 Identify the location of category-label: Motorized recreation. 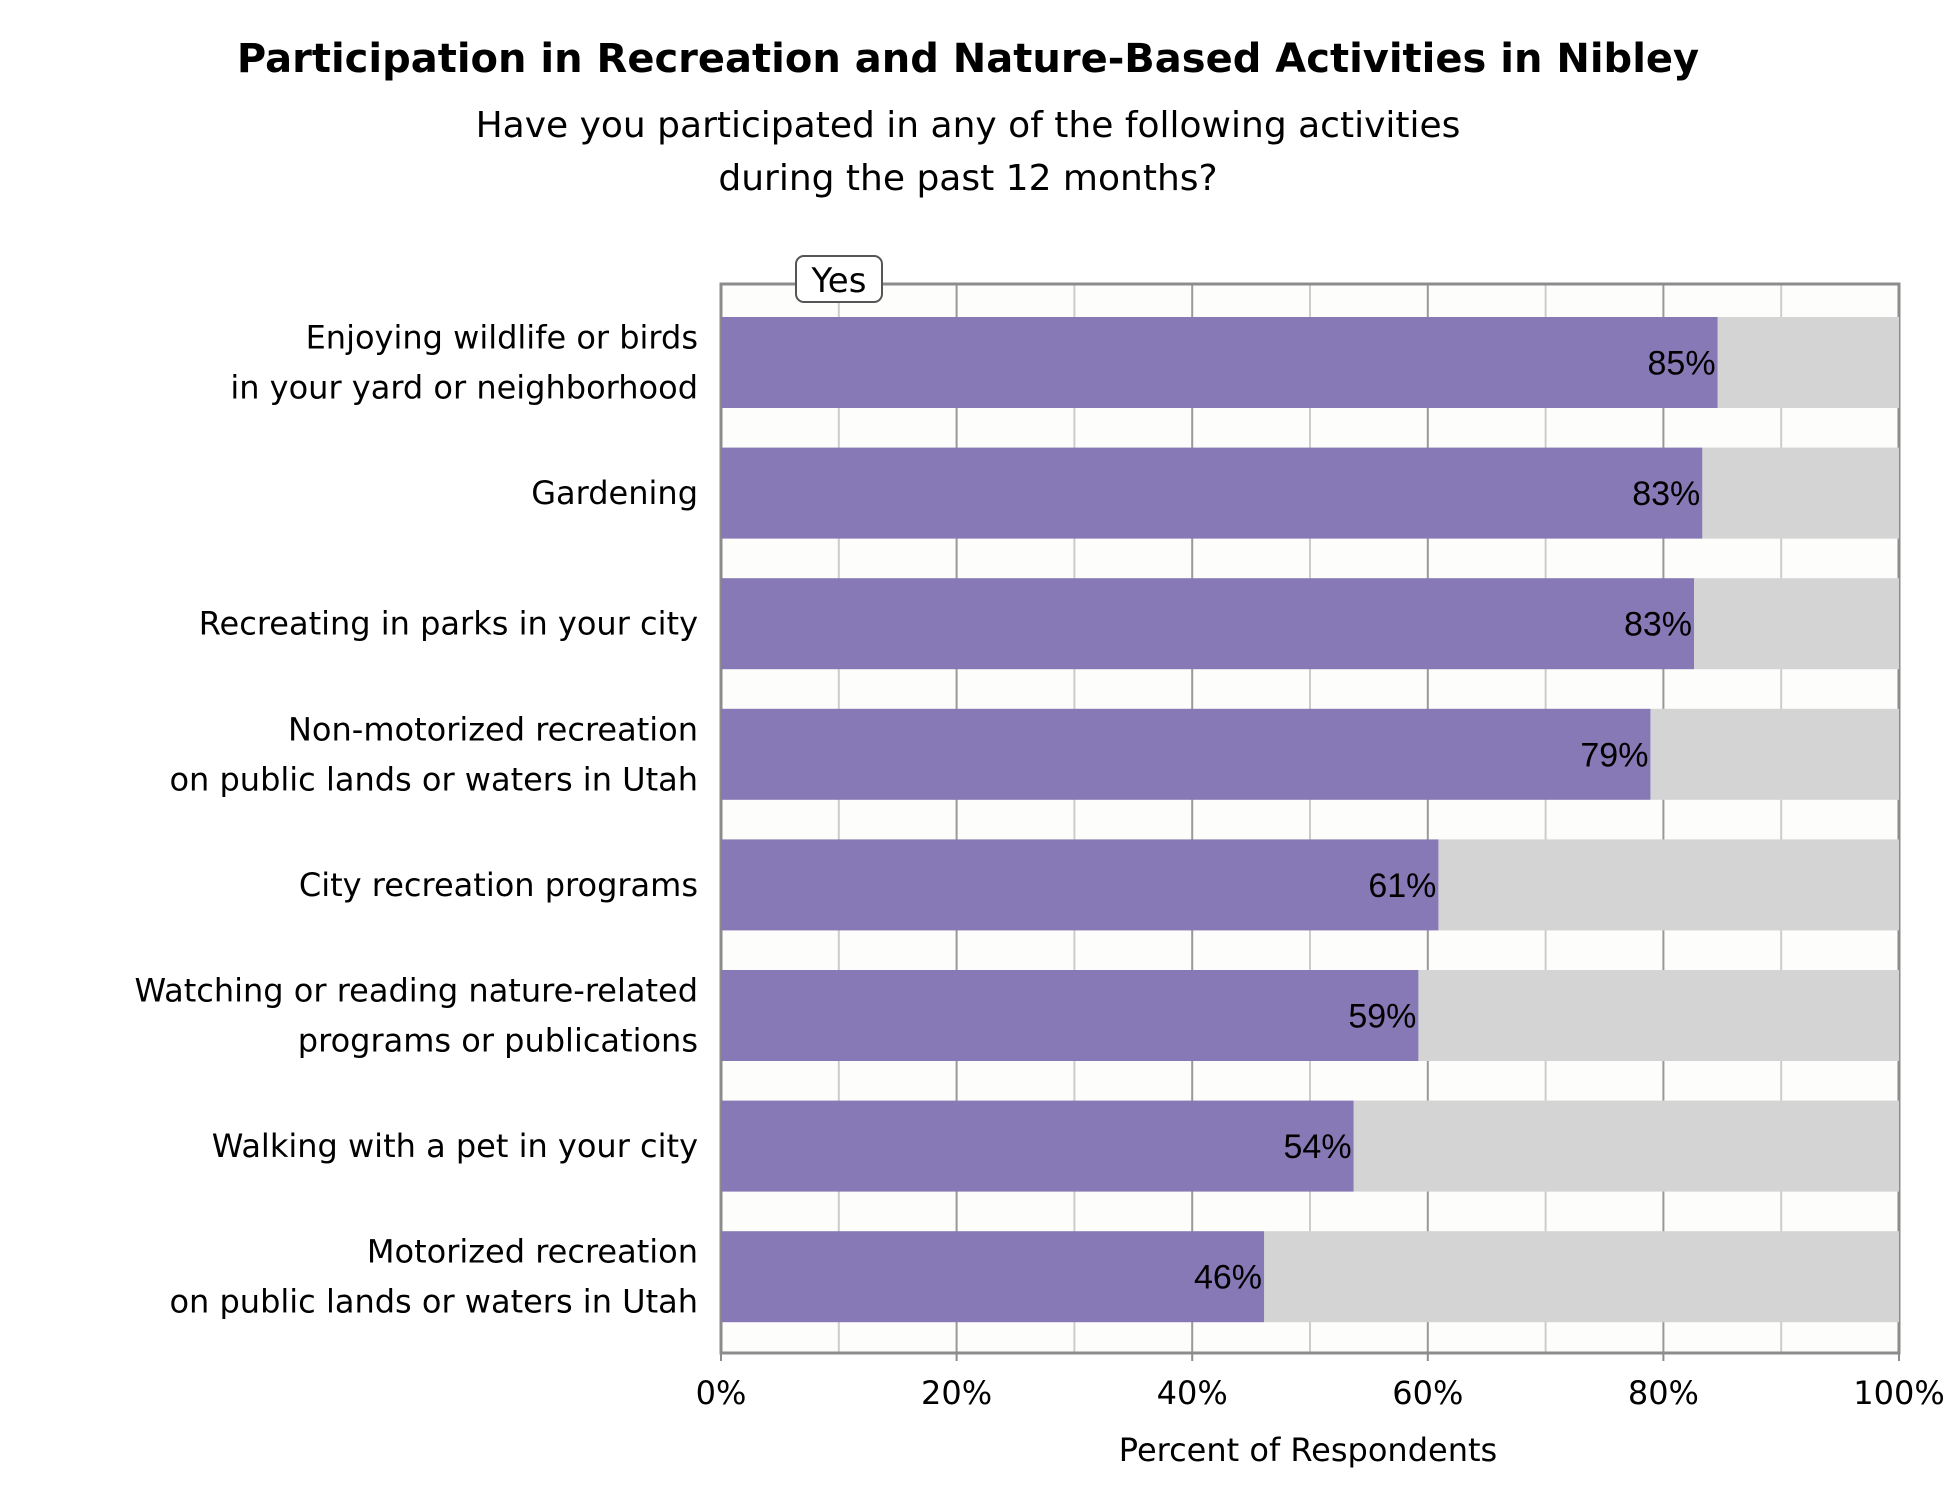
(532, 1252).